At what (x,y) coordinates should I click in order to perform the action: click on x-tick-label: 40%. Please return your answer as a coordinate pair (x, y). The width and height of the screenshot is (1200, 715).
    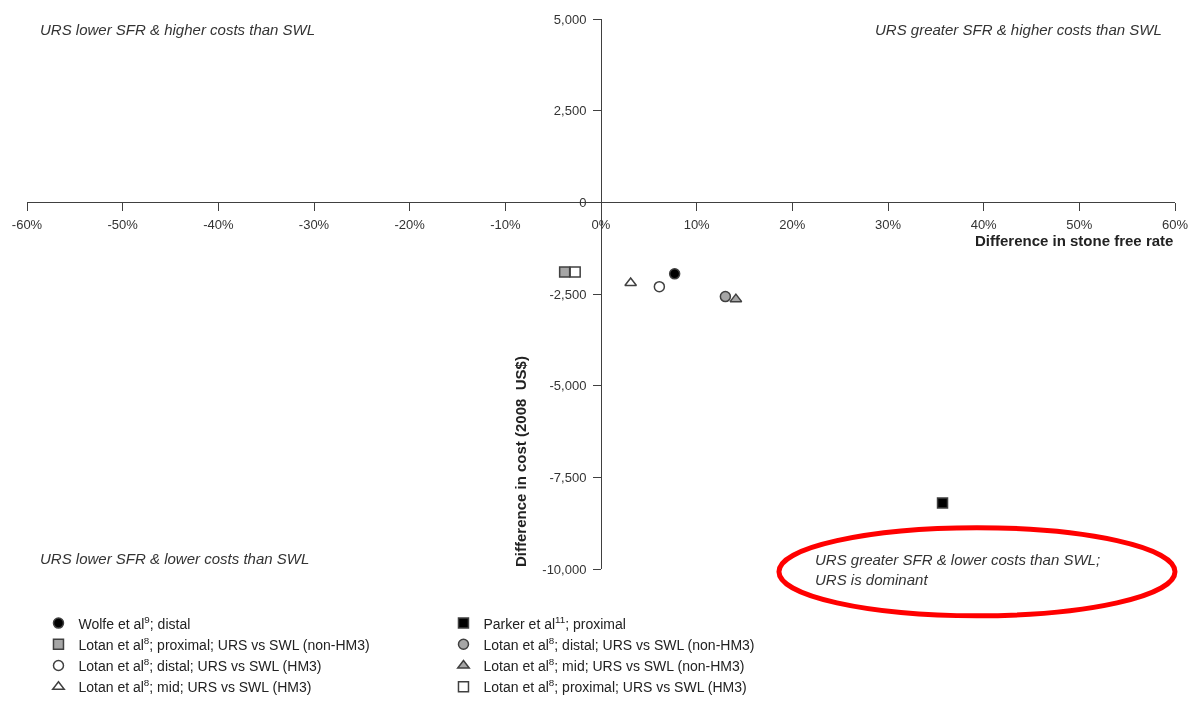
    Looking at the image, I should click on (984, 224).